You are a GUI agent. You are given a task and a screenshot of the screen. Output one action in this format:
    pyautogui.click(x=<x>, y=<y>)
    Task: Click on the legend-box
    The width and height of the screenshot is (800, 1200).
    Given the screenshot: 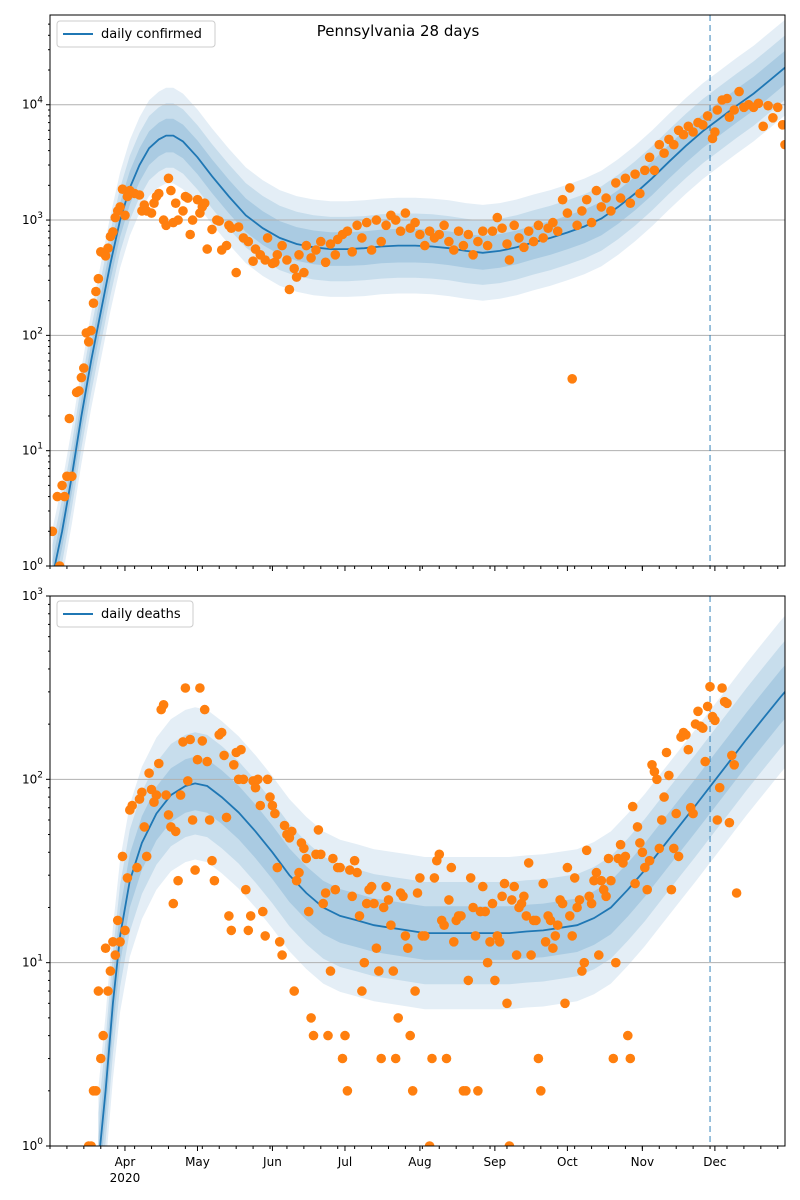 What is the action you would take?
    pyautogui.click(x=125, y=614)
    